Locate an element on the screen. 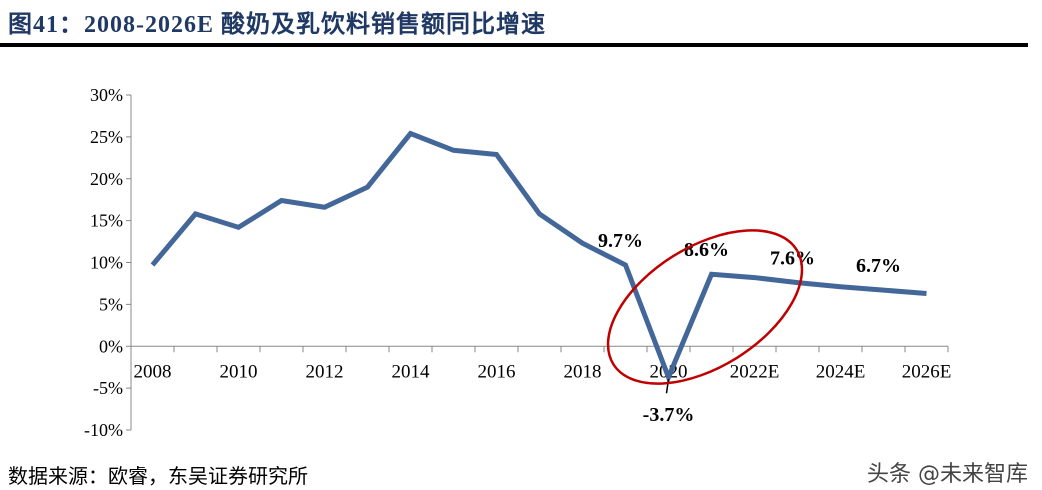 The height and width of the screenshot is (490, 1042). data-label: 6.7% is located at coordinates (878, 266).